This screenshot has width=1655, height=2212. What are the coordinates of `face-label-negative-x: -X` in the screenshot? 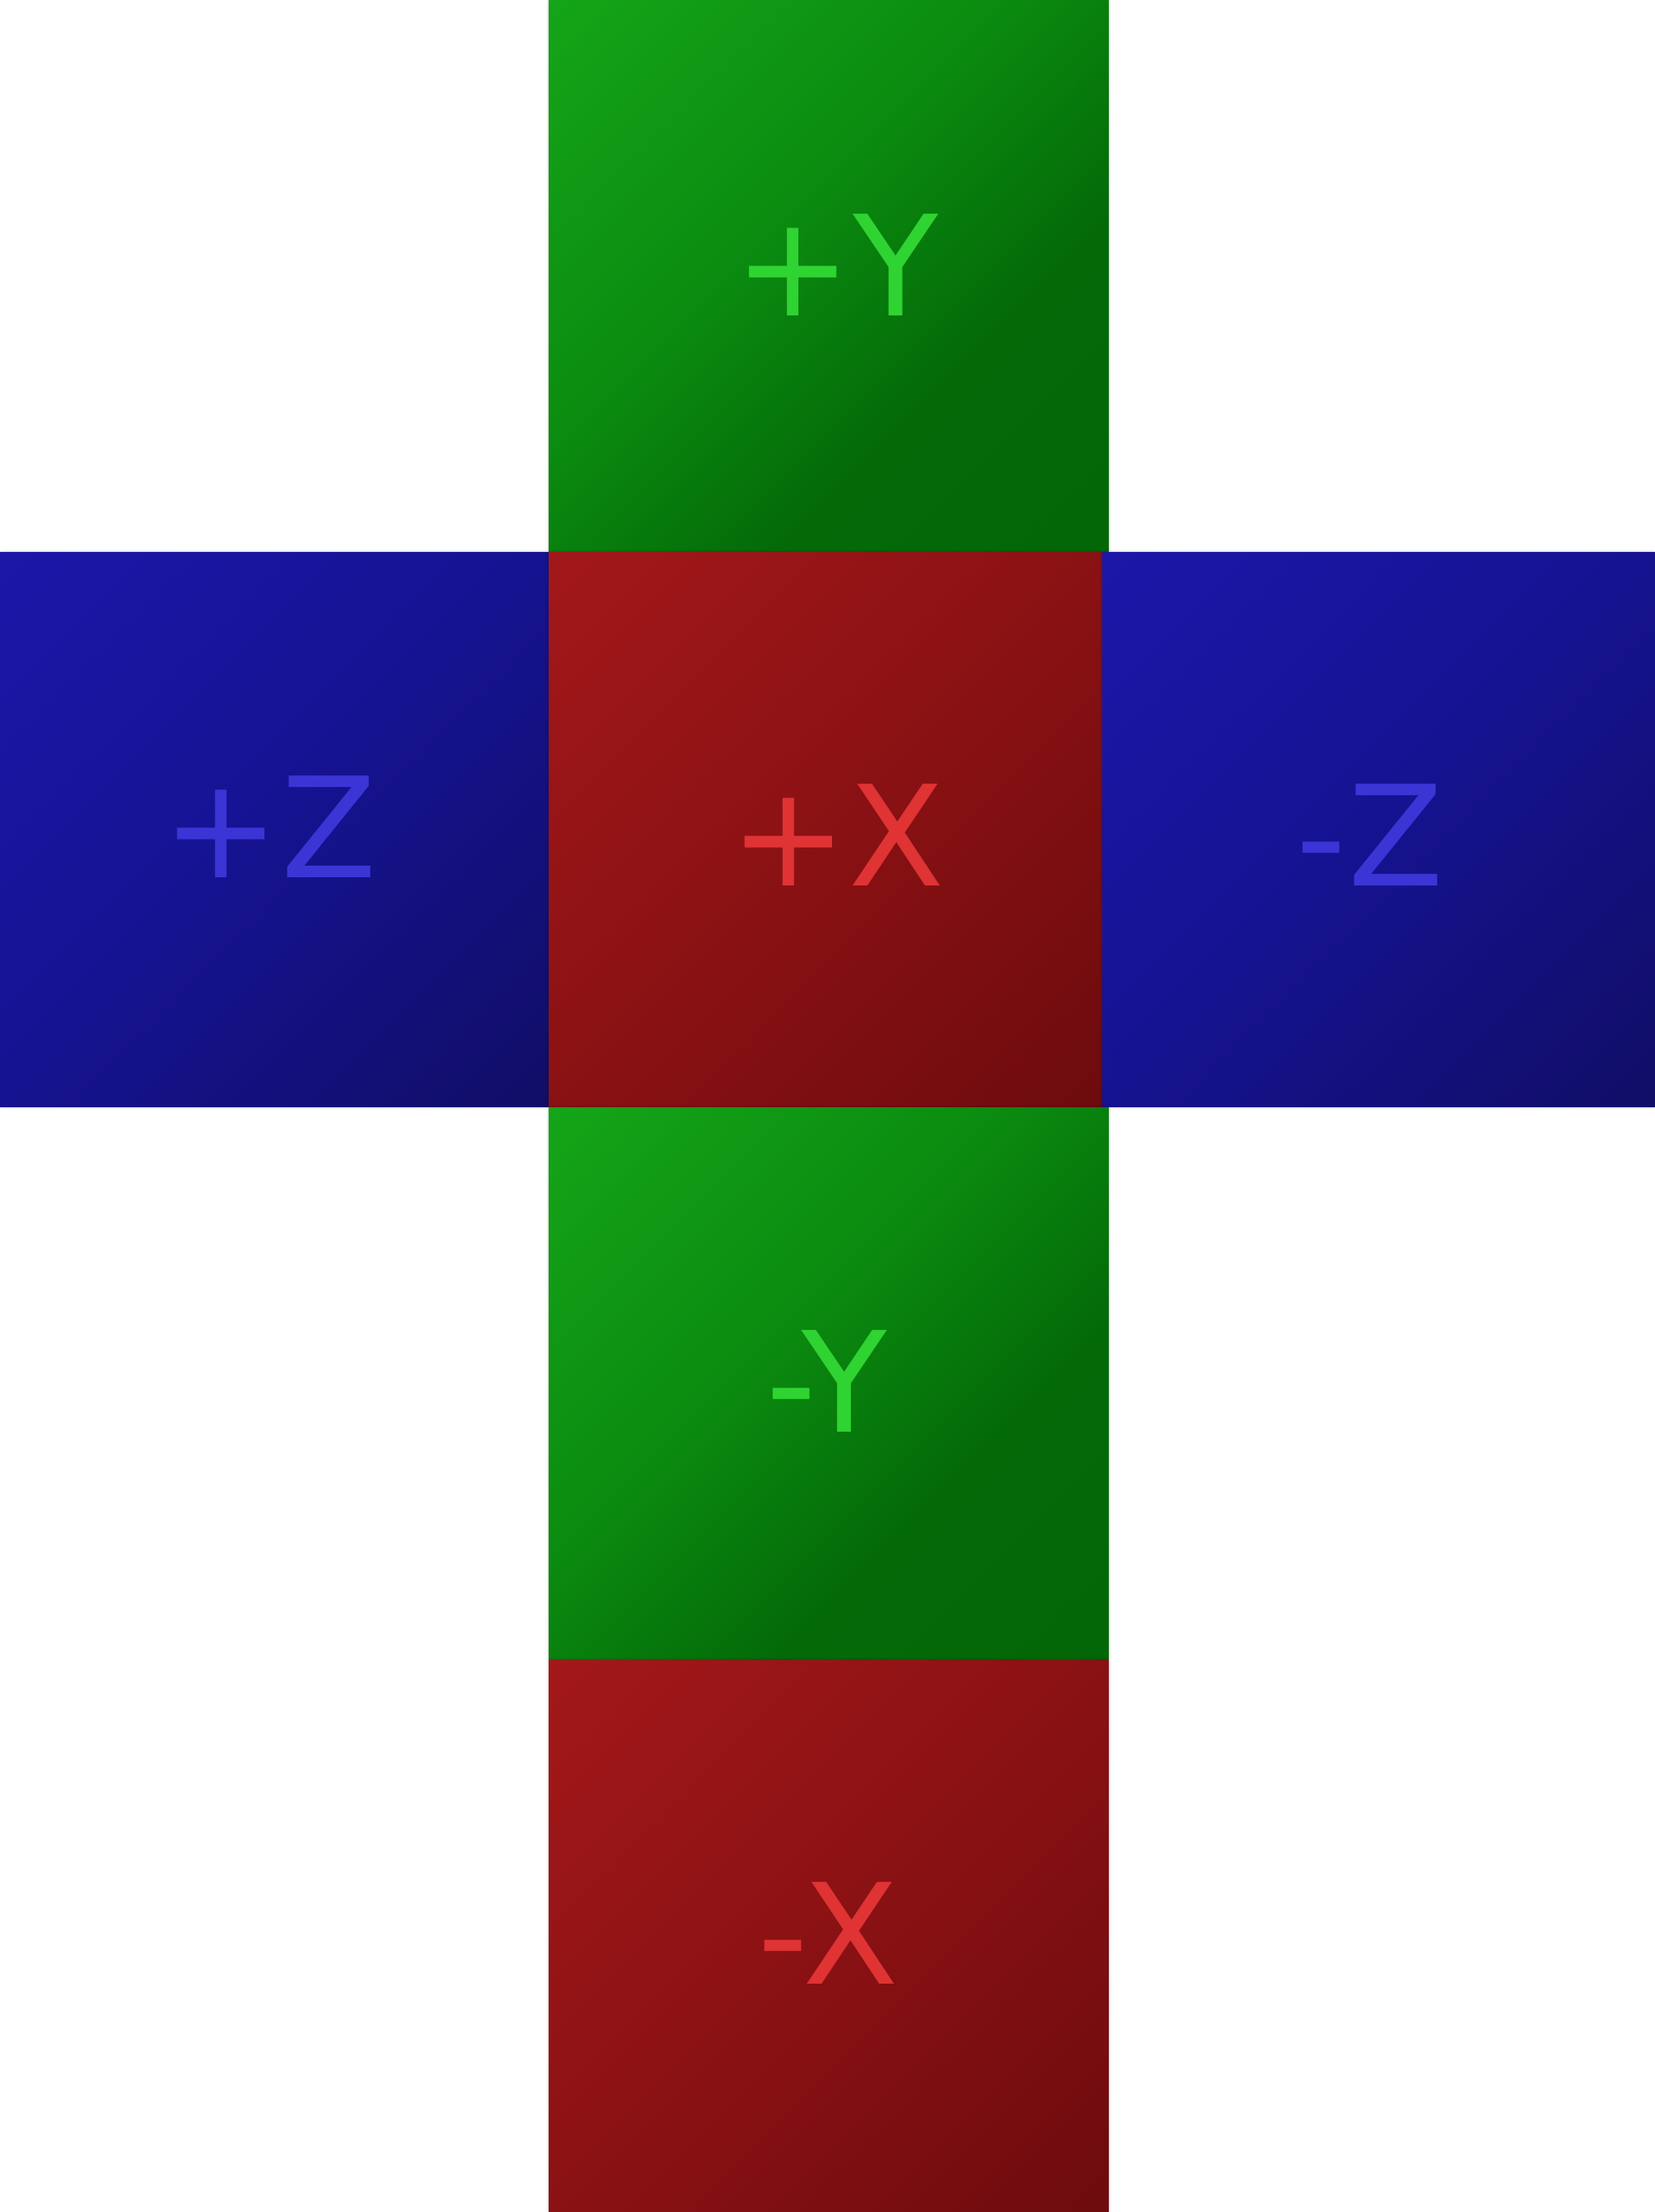 It's located at (828, 1936).